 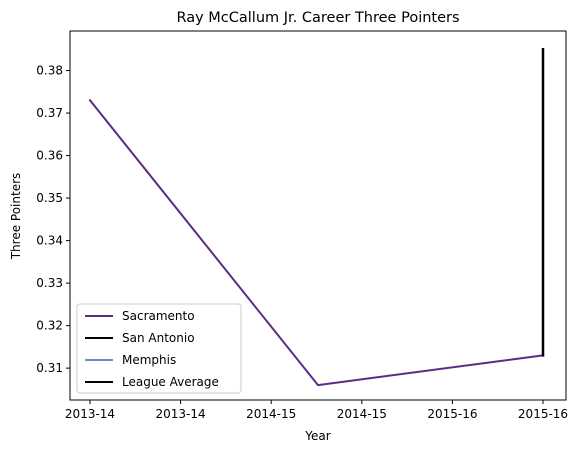 What do you see at coordinates (49, 368) in the screenshot?
I see `y-tick-label: 0.31` at bounding box center [49, 368].